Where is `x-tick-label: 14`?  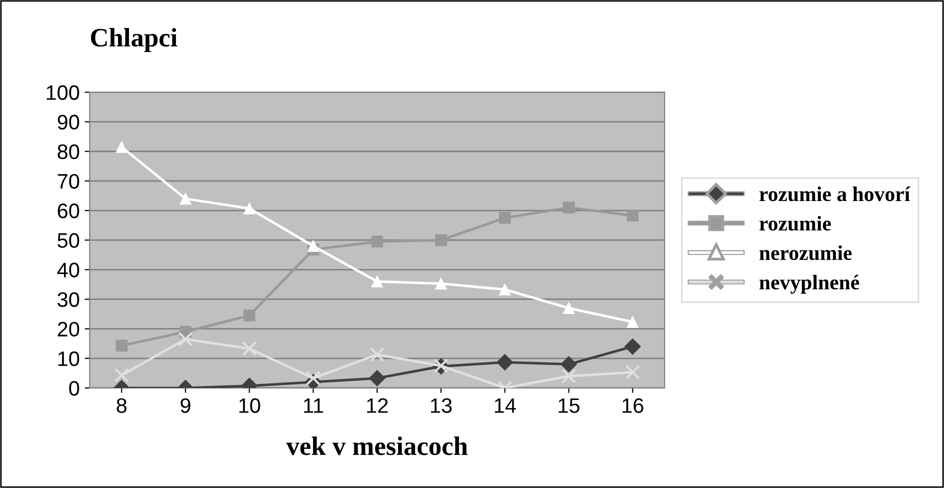
x-tick-label: 14 is located at coordinates (505, 405).